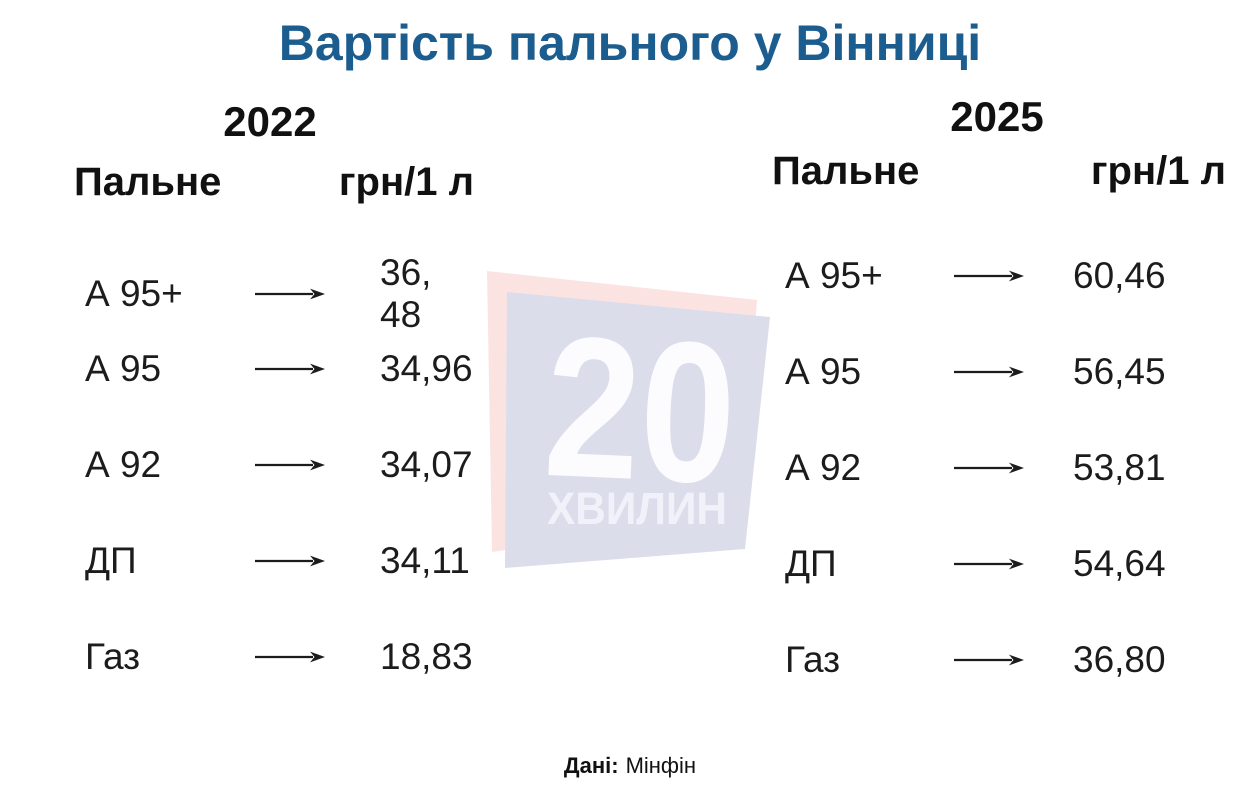 This screenshot has height=800, width=1260. I want to click on table-row: Газ 18,83, so click(270, 656).